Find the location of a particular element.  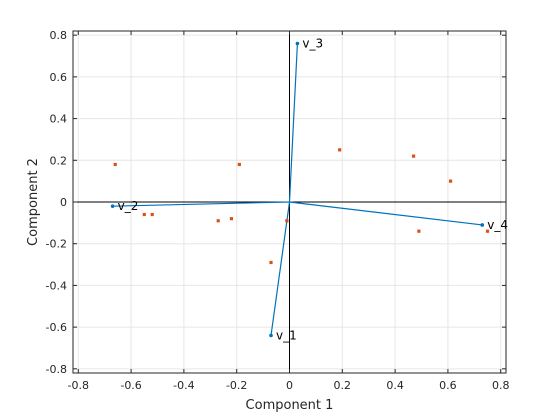

y-tick-label-4: 0 is located at coordinates (63, 202).